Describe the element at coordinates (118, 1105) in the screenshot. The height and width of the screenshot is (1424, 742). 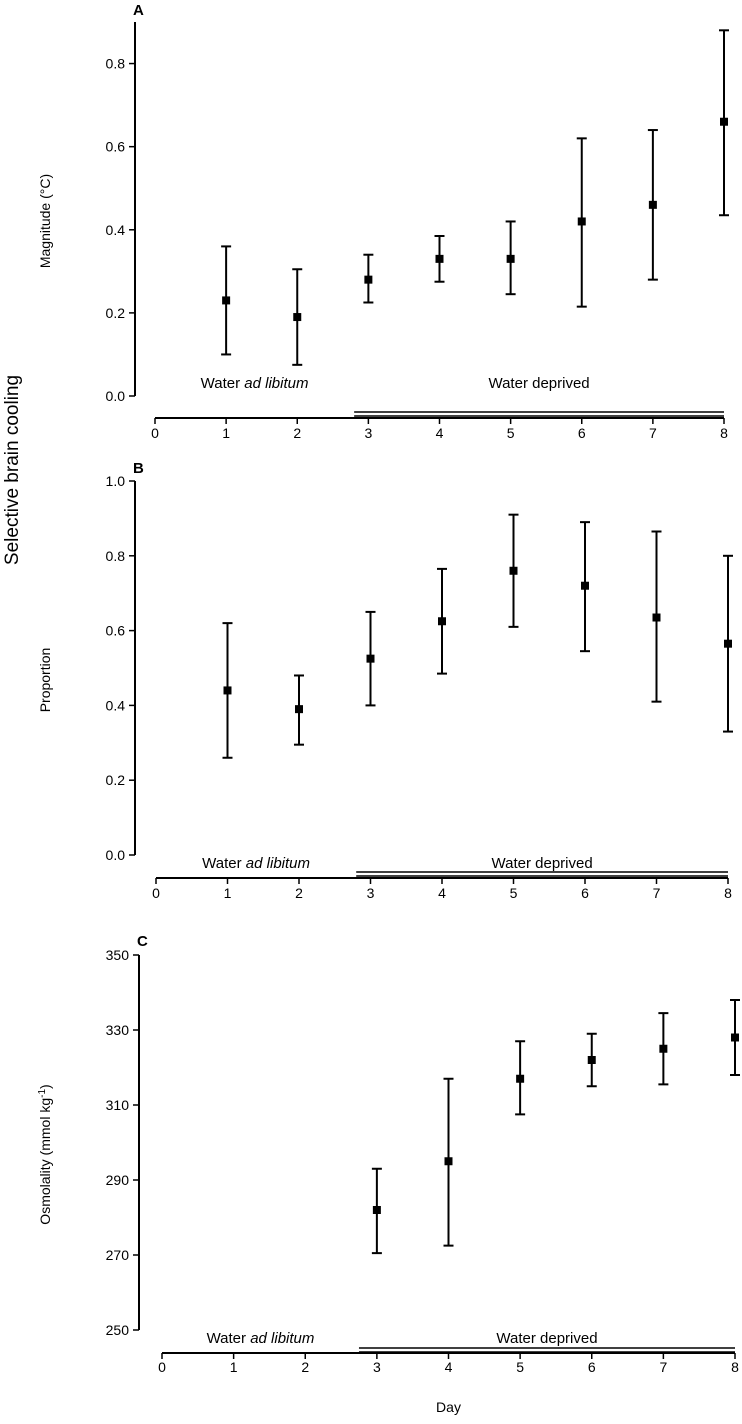
I see `y-tick-label: 310` at that location.